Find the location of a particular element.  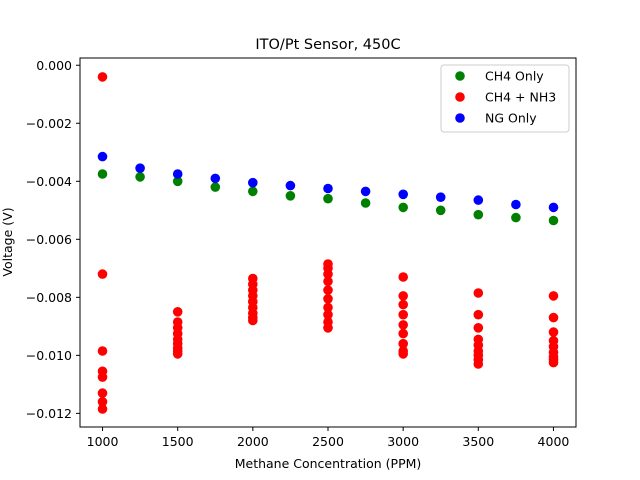

y-tick-label: −0.010 is located at coordinates (49, 355).